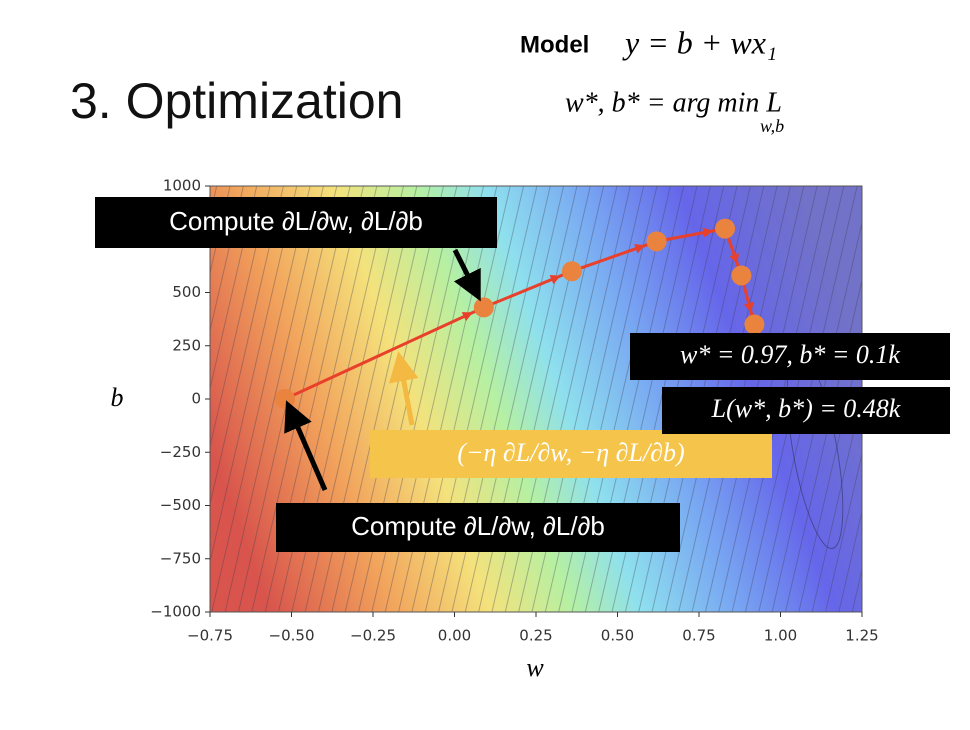 Image resolution: width=970 pixels, height=730 pixels. What do you see at coordinates (186, 292) in the screenshot?
I see `y-tick-label: 500` at bounding box center [186, 292].